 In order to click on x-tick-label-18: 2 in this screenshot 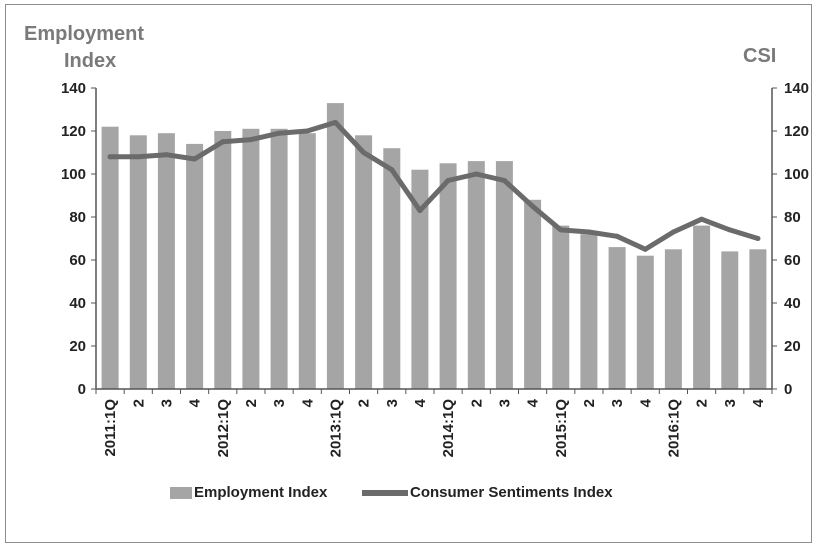, I will do `click(589, 403)`.